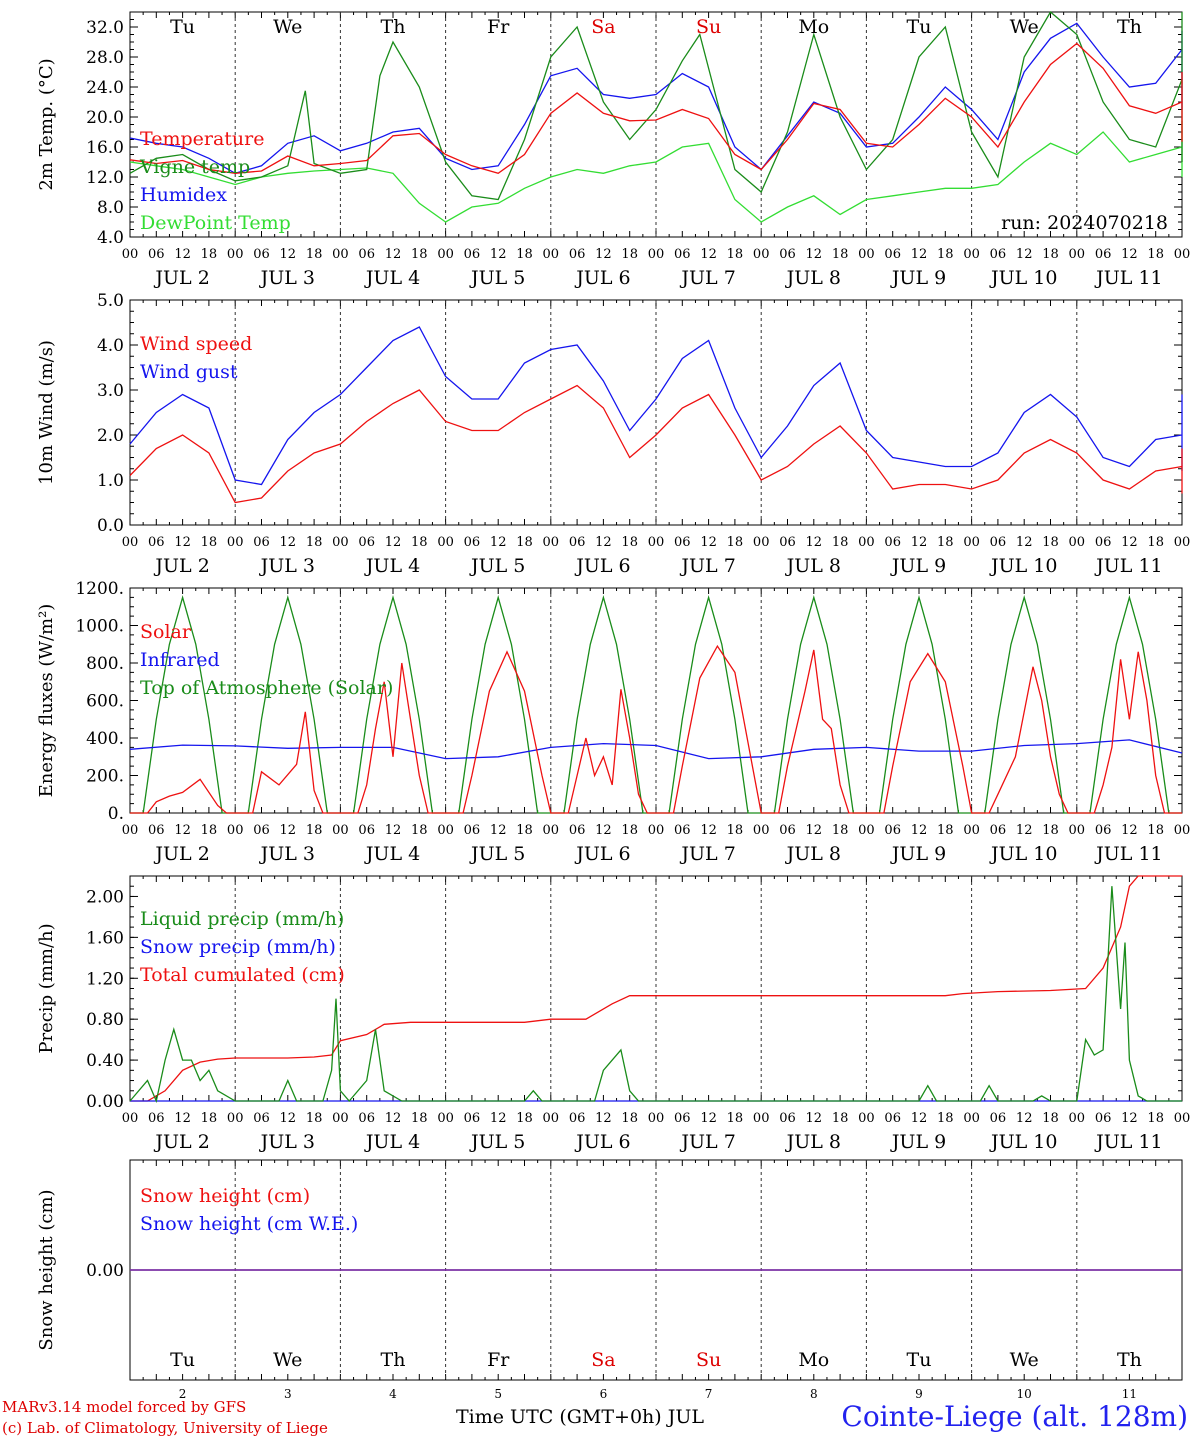 The height and width of the screenshot is (1440, 1194). I want to click on y-tick-label: 1.0, so click(110, 481).